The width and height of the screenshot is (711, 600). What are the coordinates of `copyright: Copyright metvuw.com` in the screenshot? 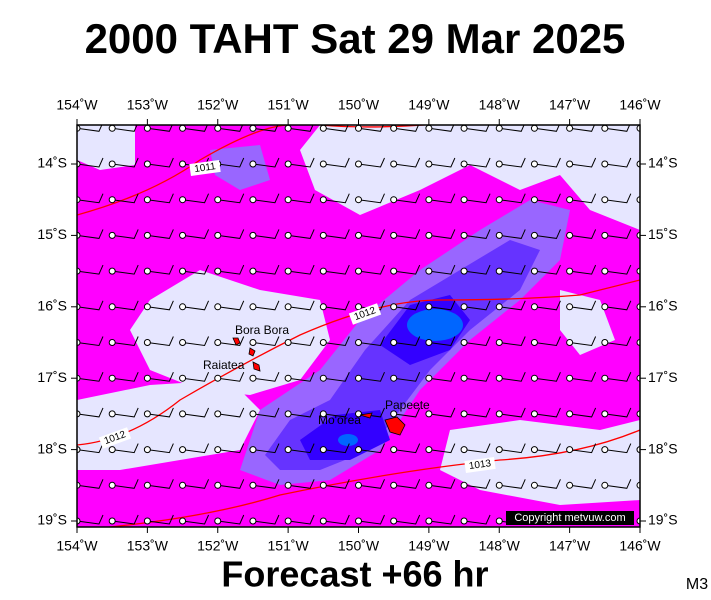 It's located at (569, 518).